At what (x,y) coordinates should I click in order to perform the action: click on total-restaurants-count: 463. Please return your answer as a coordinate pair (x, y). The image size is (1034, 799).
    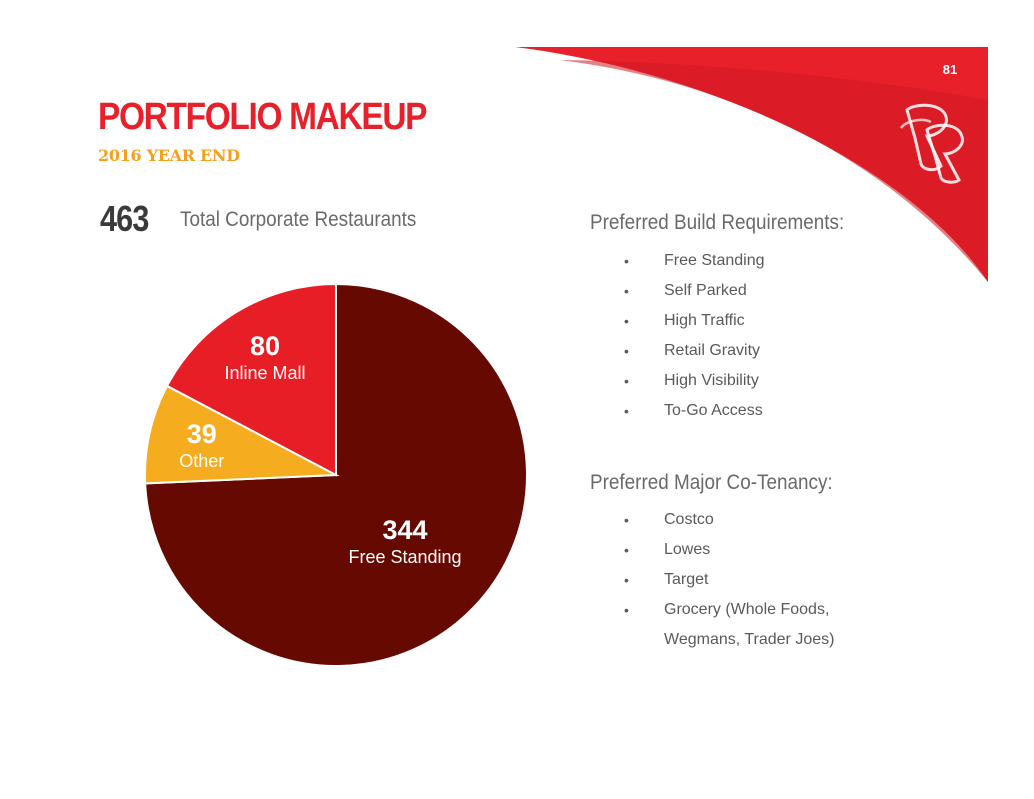
    Looking at the image, I should click on (124, 218).